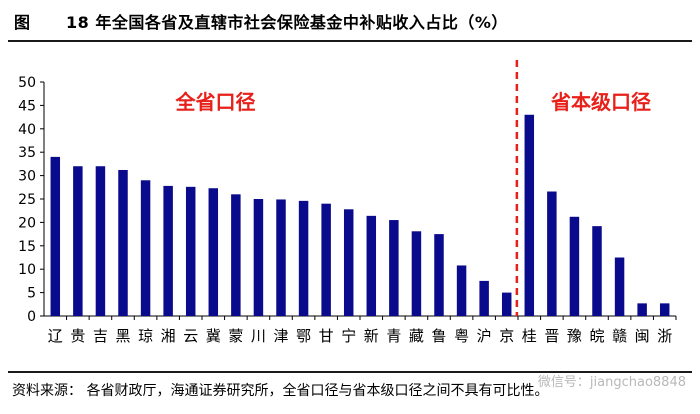 The height and width of the screenshot is (414, 700). Describe the element at coordinates (280, 336) in the screenshot. I see `x-tick-label: 津` at that location.